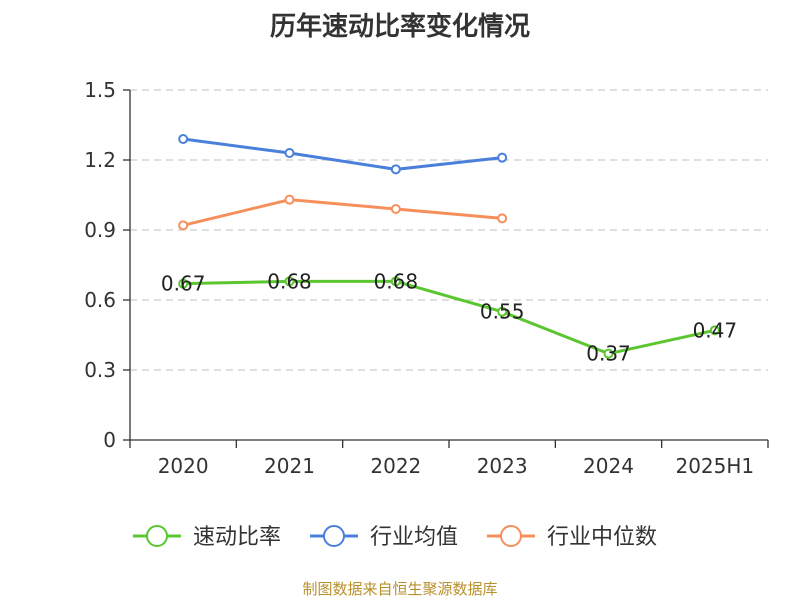 This screenshot has width=800, height=600. What do you see at coordinates (100, 230) in the screenshot?
I see `y-tick-label: 0.9` at bounding box center [100, 230].